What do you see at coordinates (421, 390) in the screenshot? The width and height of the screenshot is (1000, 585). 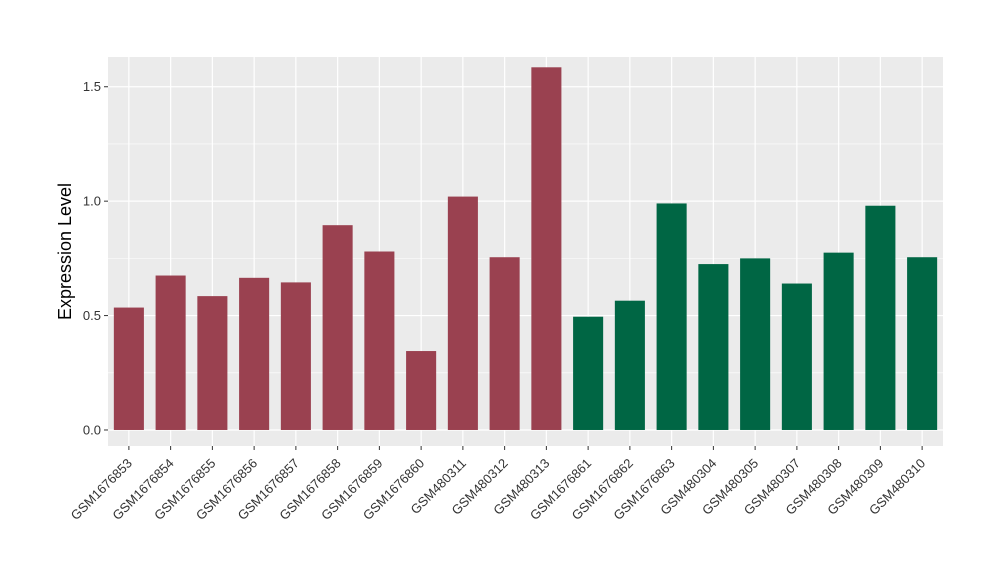 I see `bar-GSM1676860` at bounding box center [421, 390].